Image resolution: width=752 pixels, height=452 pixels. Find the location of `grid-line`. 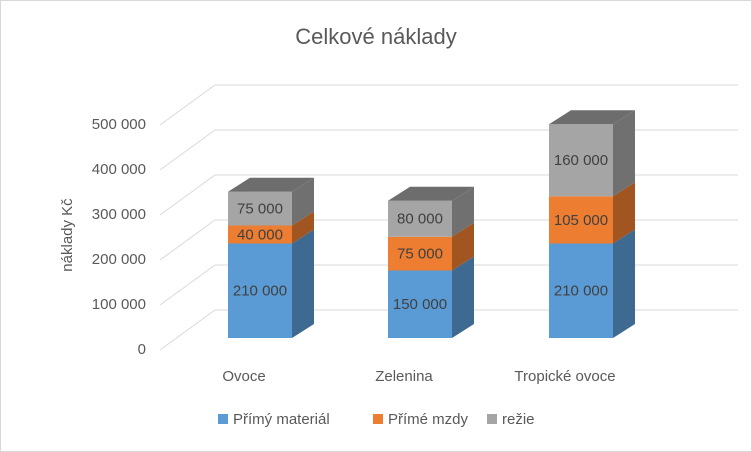

grid-line is located at coordinates (448, 105).